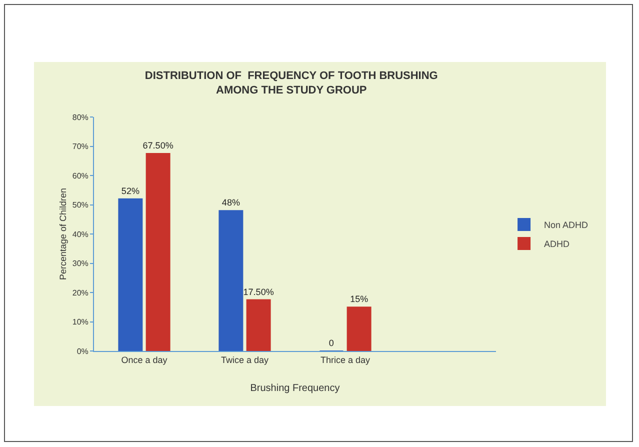 The width and height of the screenshot is (639, 447). What do you see at coordinates (345, 359) in the screenshot?
I see `x-tick-label: Thrice a day` at bounding box center [345, 359].